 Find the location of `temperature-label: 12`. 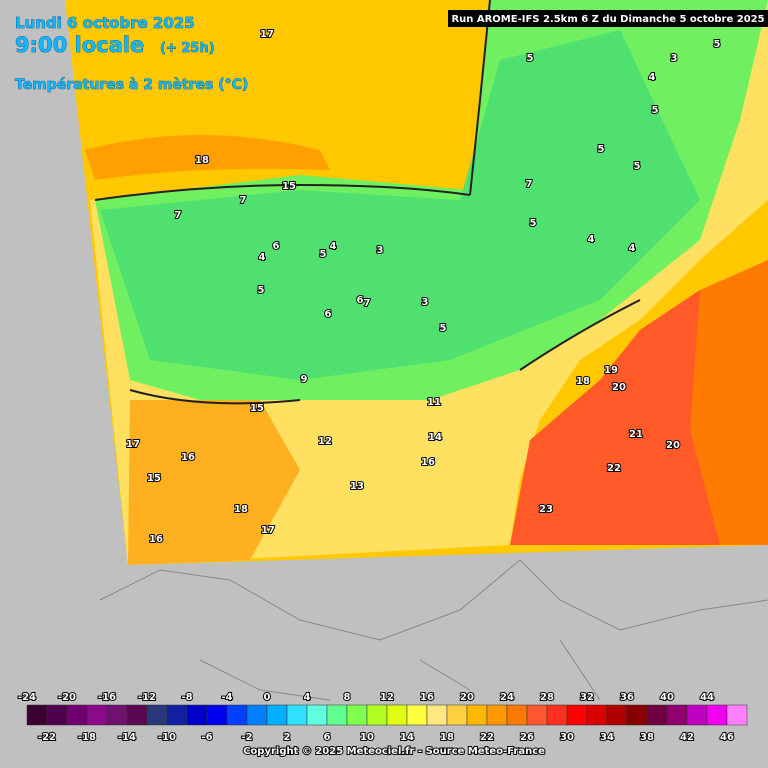

temperature-label: 12 is located at coordinates (325, 441).